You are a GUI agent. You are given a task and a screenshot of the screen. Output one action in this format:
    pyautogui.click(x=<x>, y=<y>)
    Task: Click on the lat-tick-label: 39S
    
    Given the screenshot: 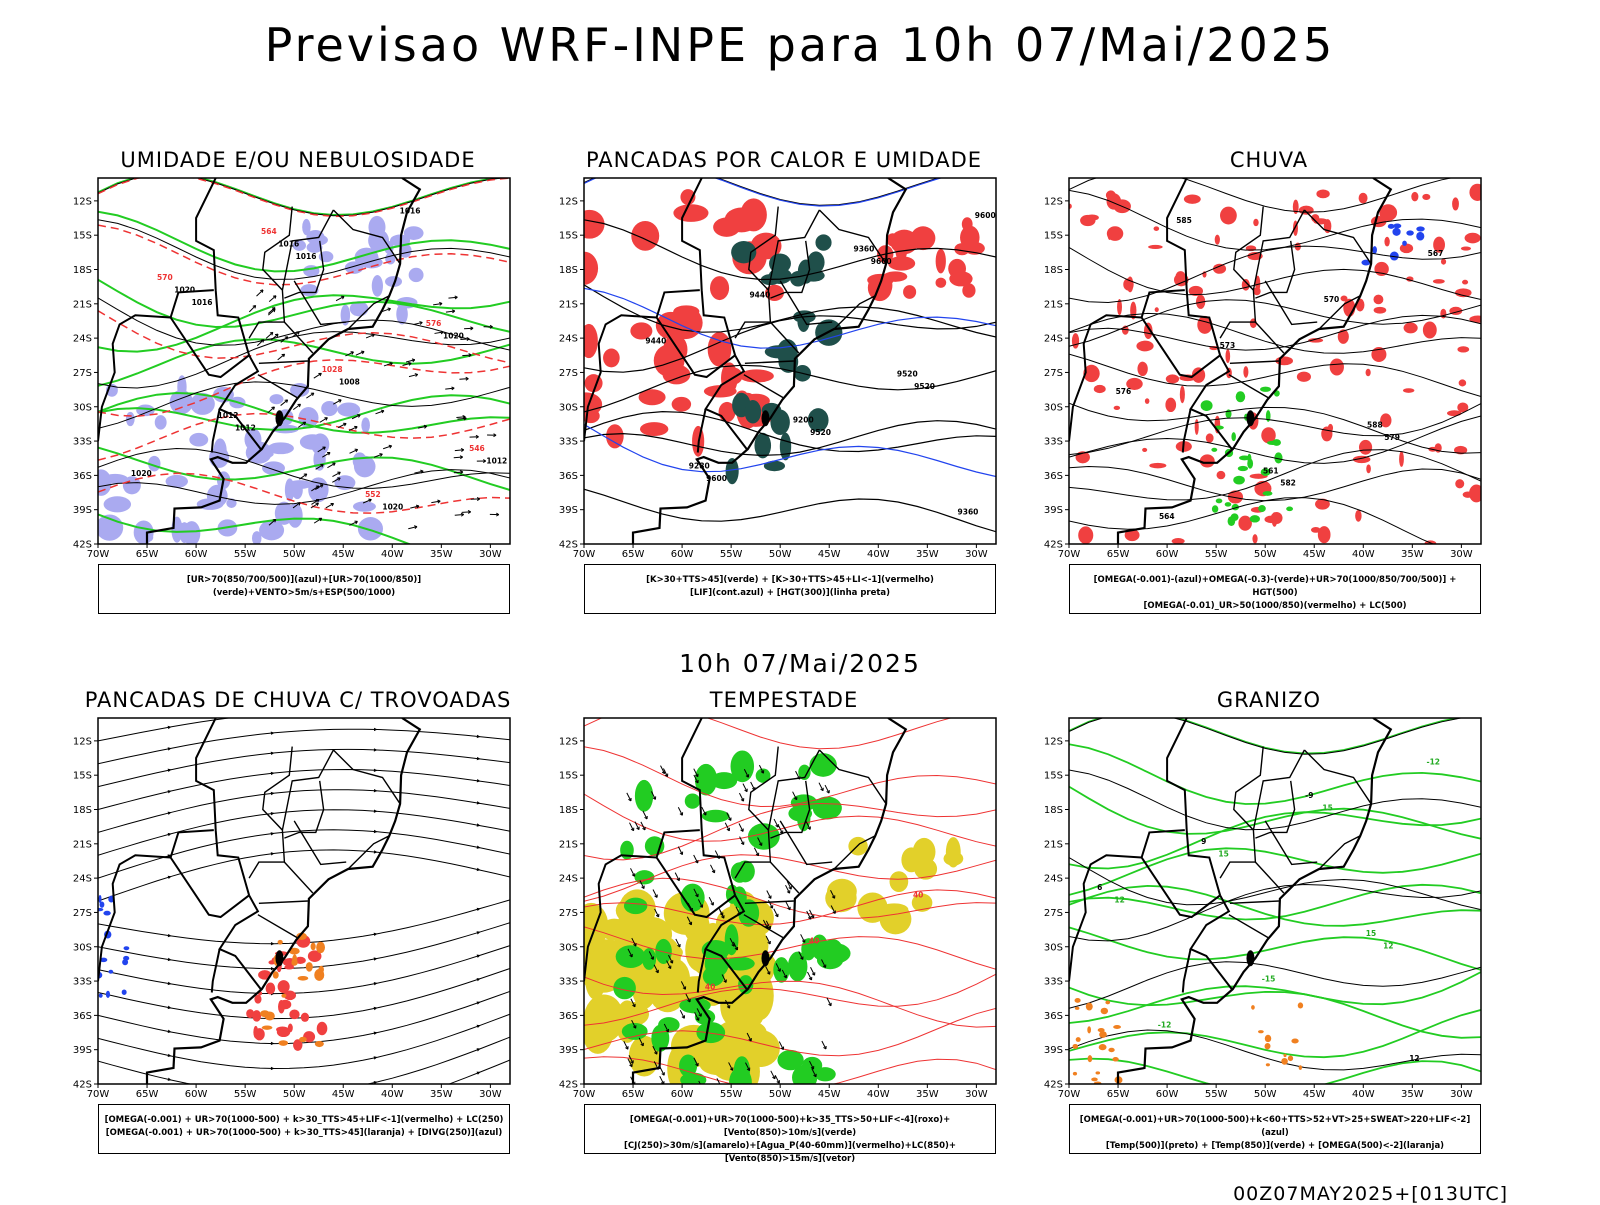 What is the action you would take?
    pyautogui.click(x=1053, y=1050)
    